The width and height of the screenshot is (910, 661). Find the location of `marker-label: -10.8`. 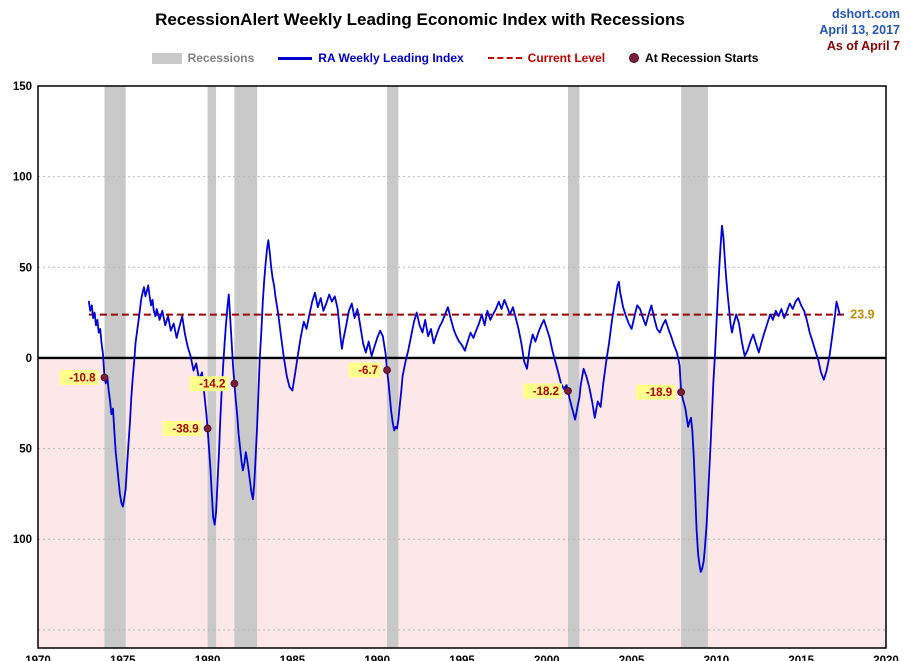

marker-label: -10.8 is located at coordinates (82, 379).